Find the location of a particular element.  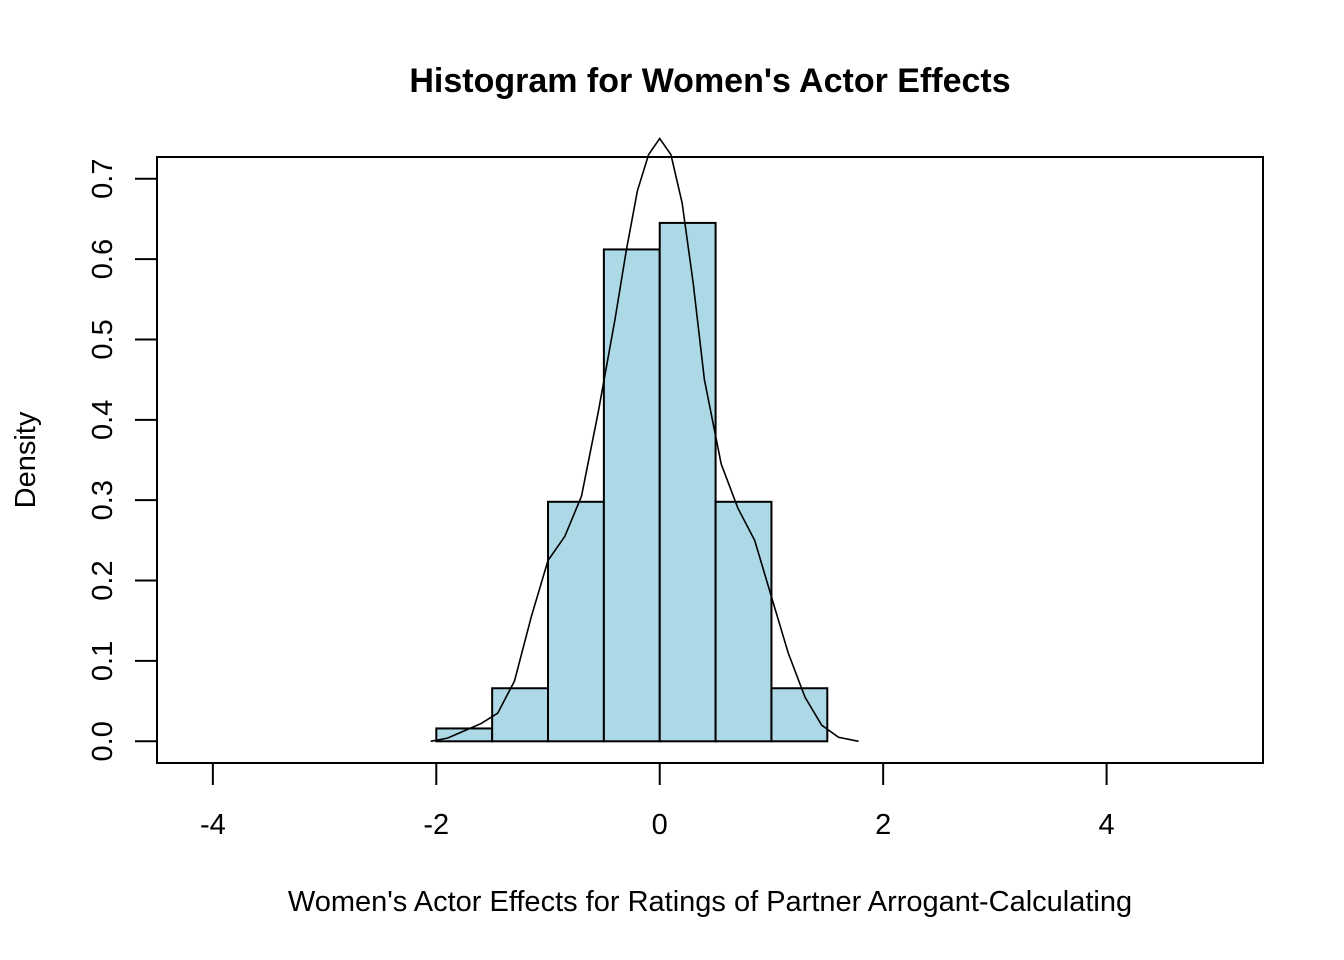

y-tick-label: 0.3 is located at coordinates (103, 500).